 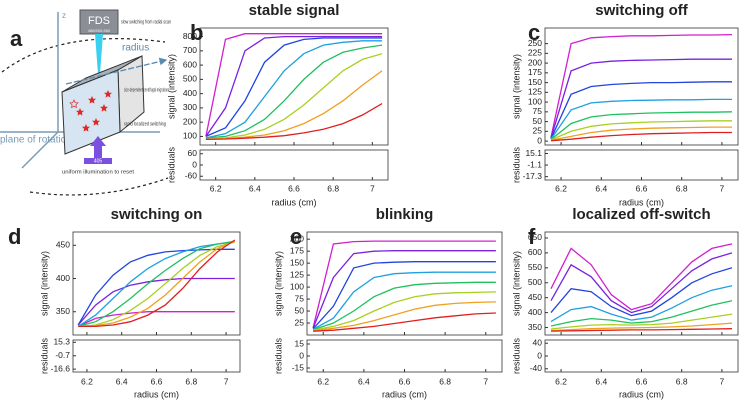 What do you see at coordinates (535, 267) in the screenshot?
I see `y-tick-label: 550` at bounding box center [535, 267].